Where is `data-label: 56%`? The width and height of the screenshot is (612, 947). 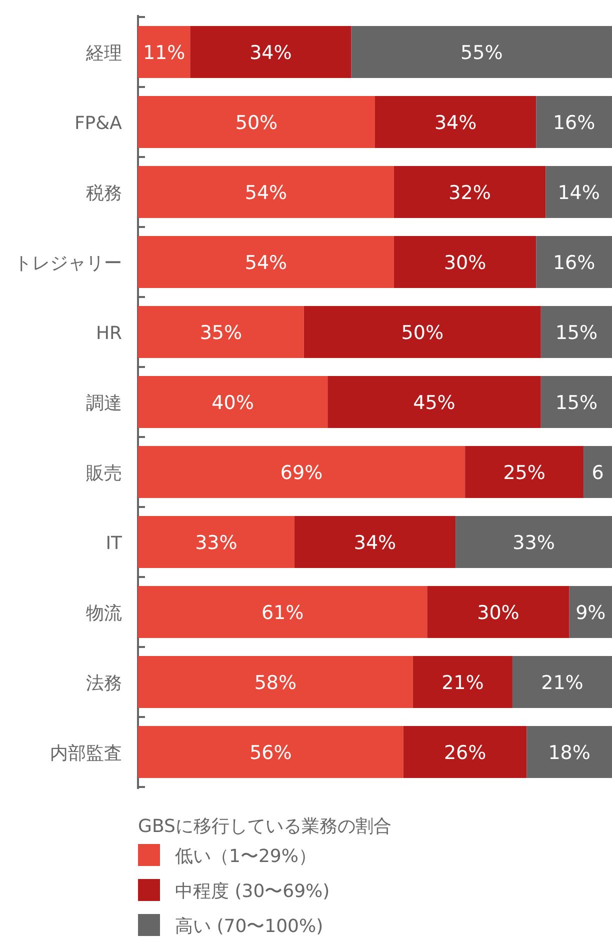
data-label: 56% is located at coordinates (271, 753).